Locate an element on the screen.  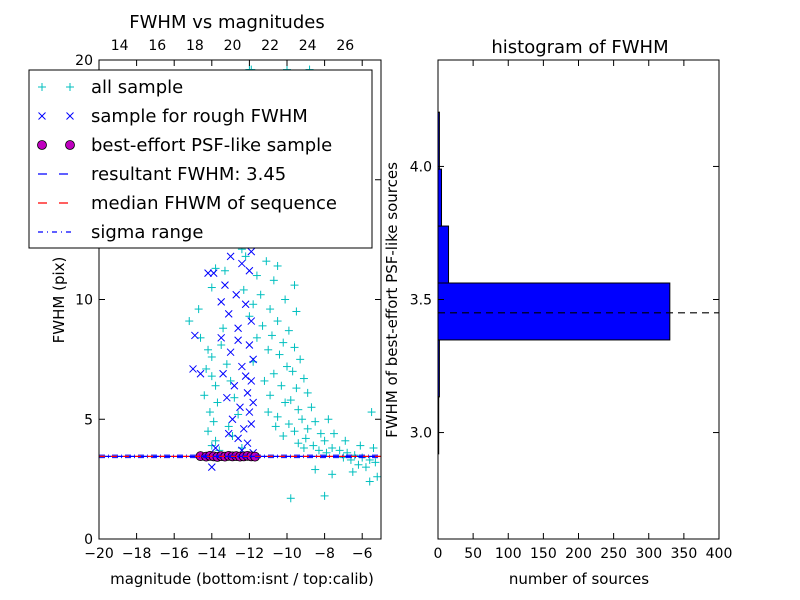
x-tick-label: 250 is located at coordinates (613, 554).